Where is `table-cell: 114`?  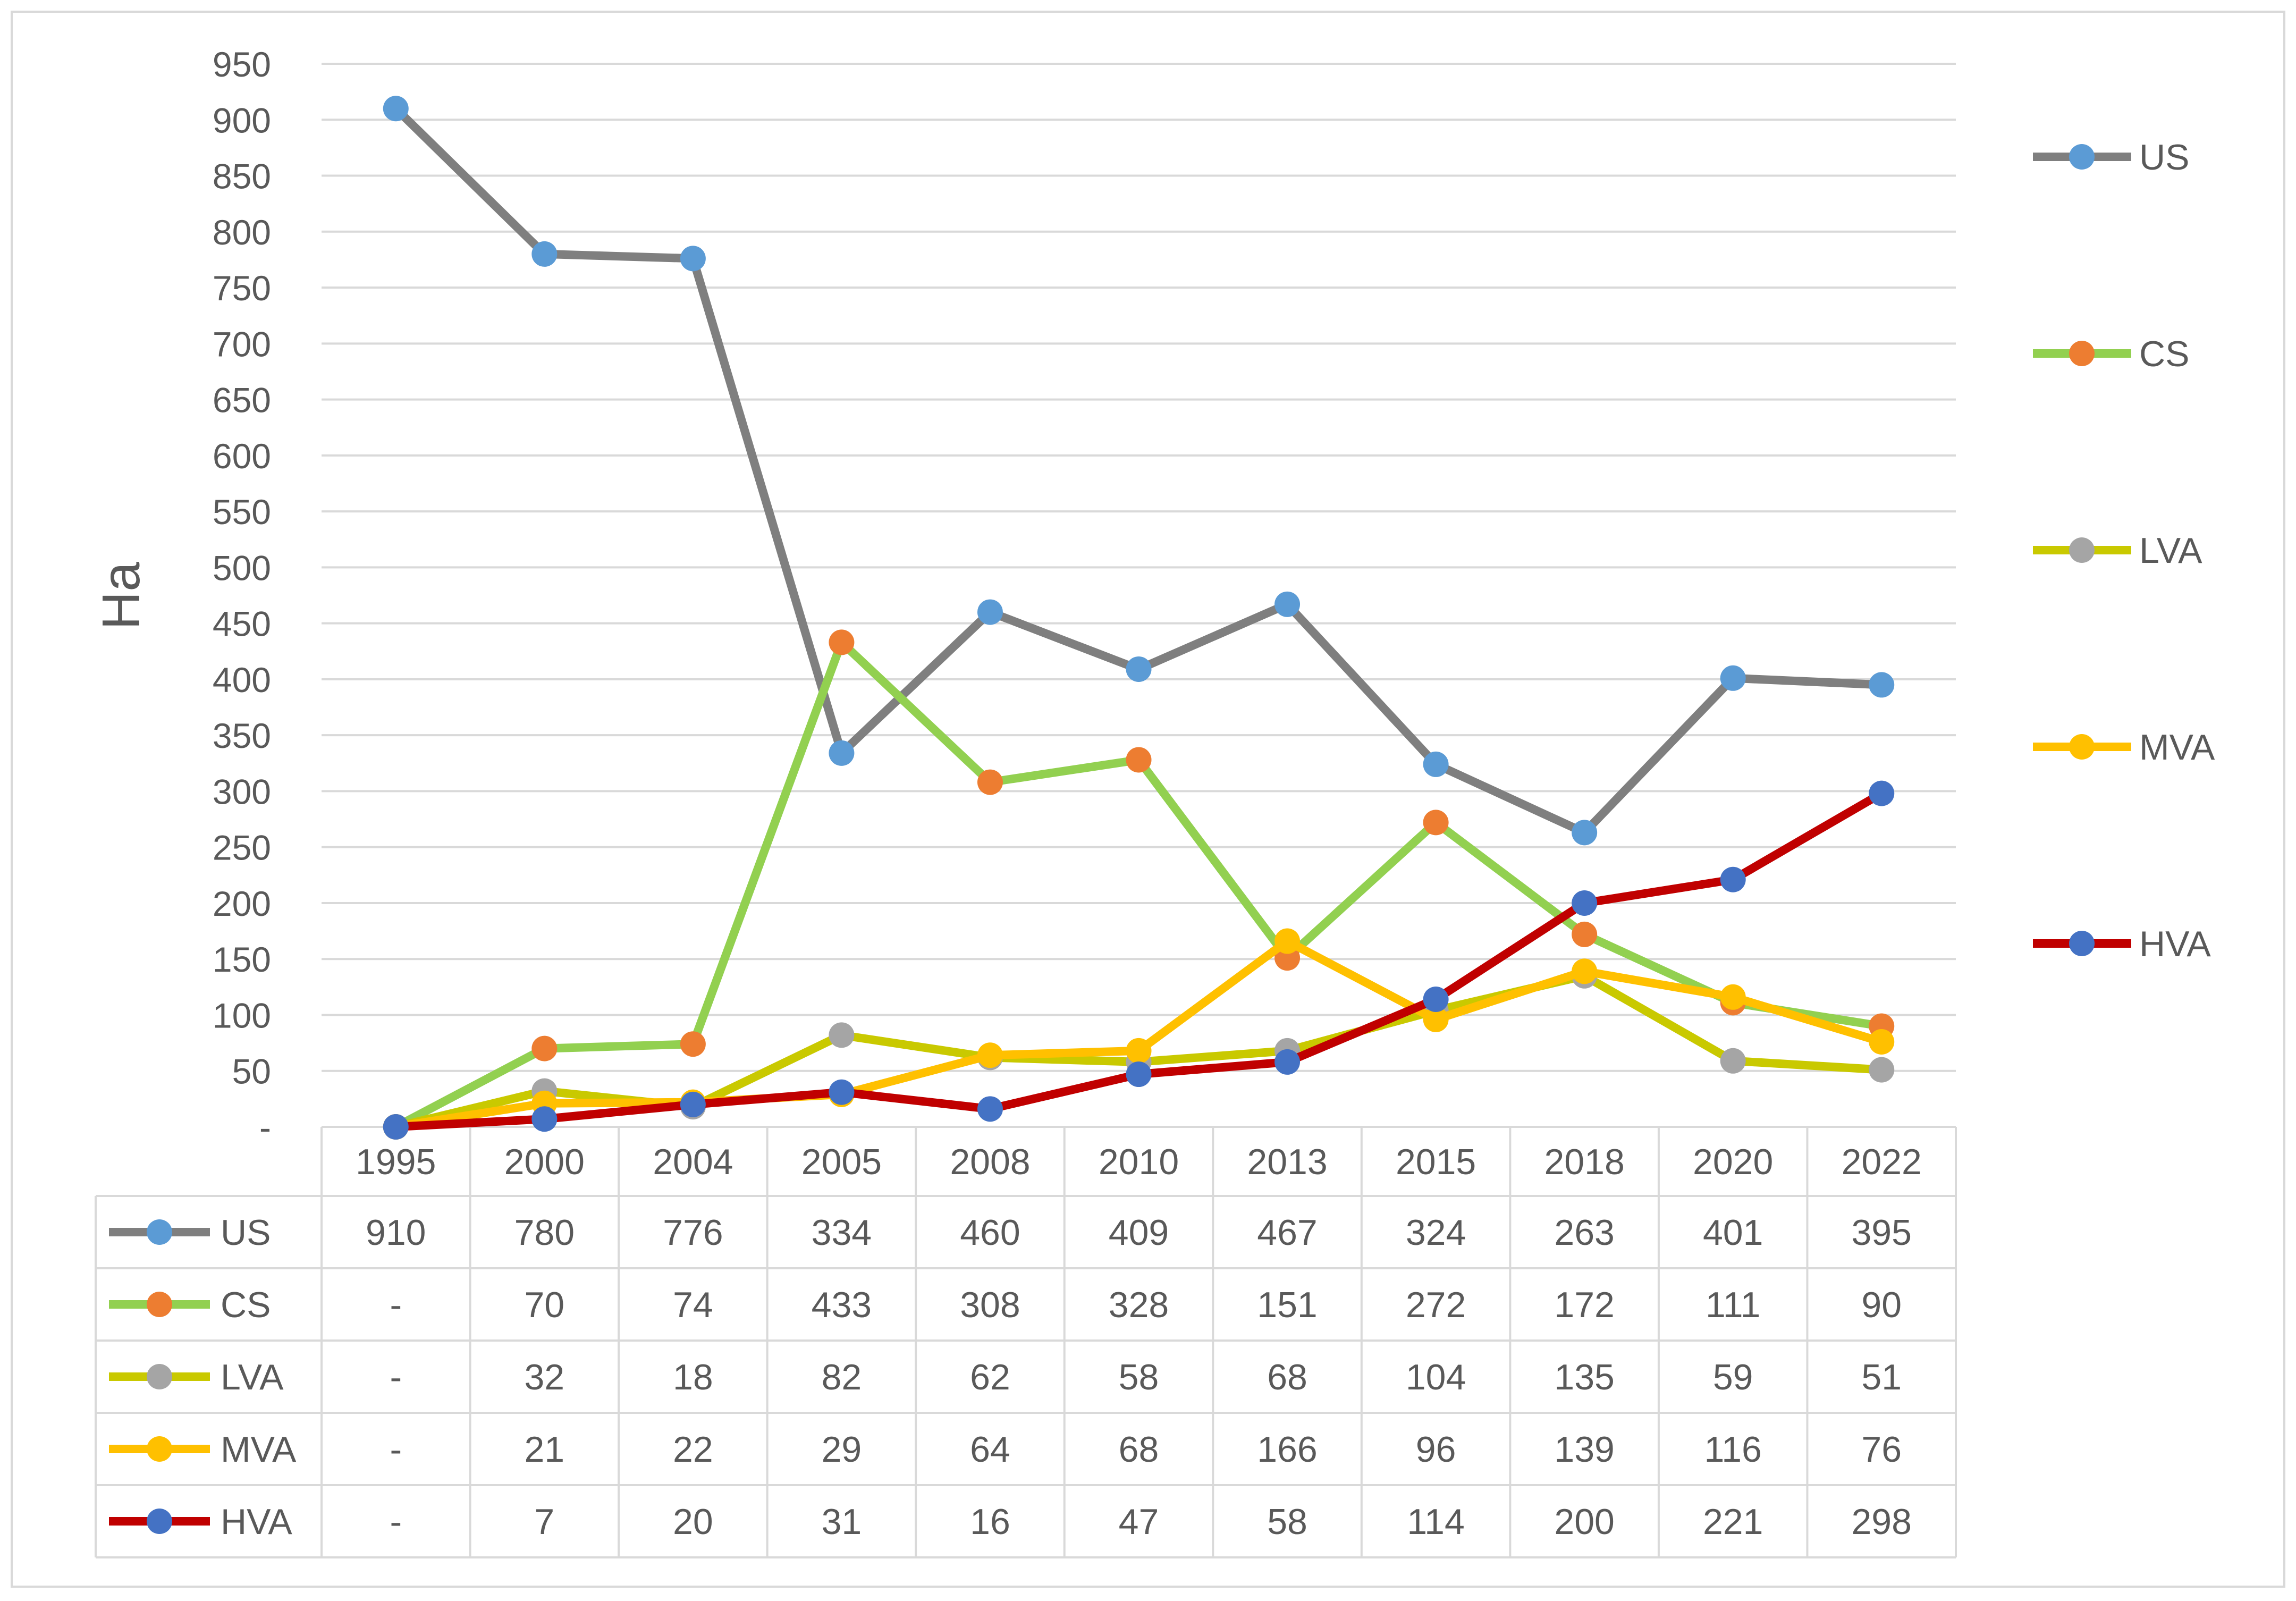
table-cell: 114 is located at coordinates (1435, 1522).